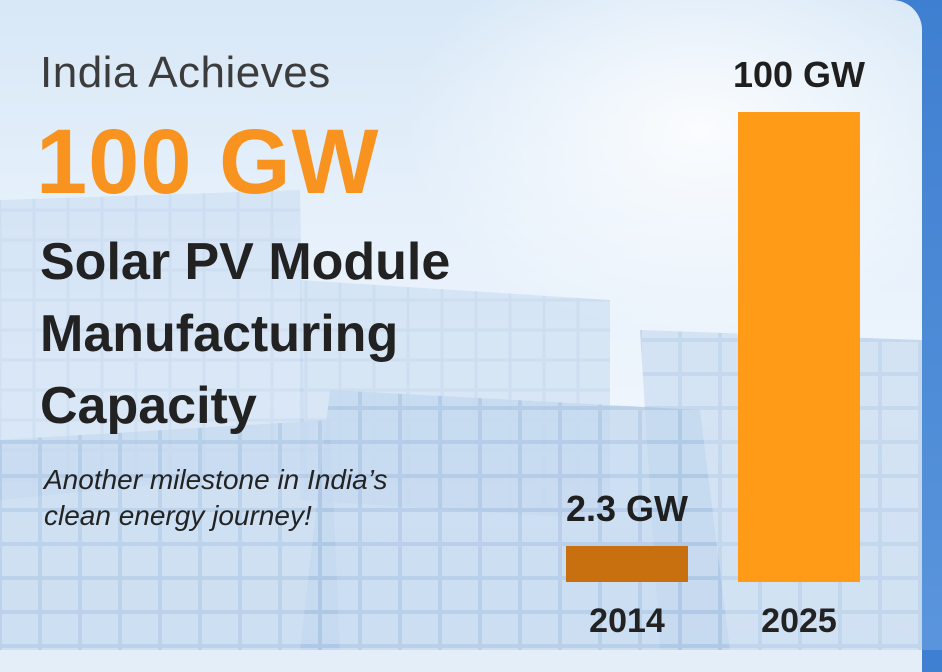 The height and width of the screenshot is (672, 942). Describe the element at coordinates (208, 162) in the screenshot. I see `headline-value: 100 GW` at that location.